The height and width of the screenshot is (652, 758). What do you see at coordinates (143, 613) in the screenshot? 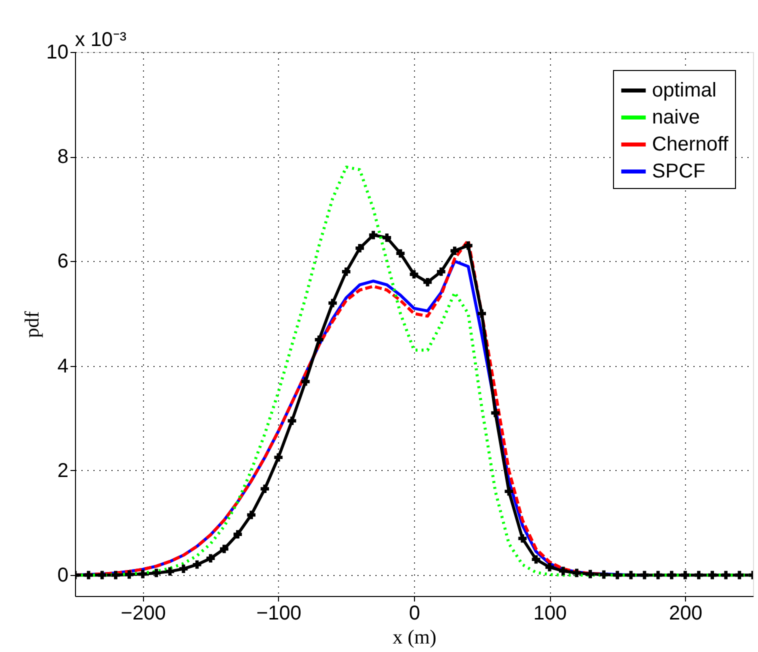
I see `x-tick-label: −200` at bounding box center [143, 613].